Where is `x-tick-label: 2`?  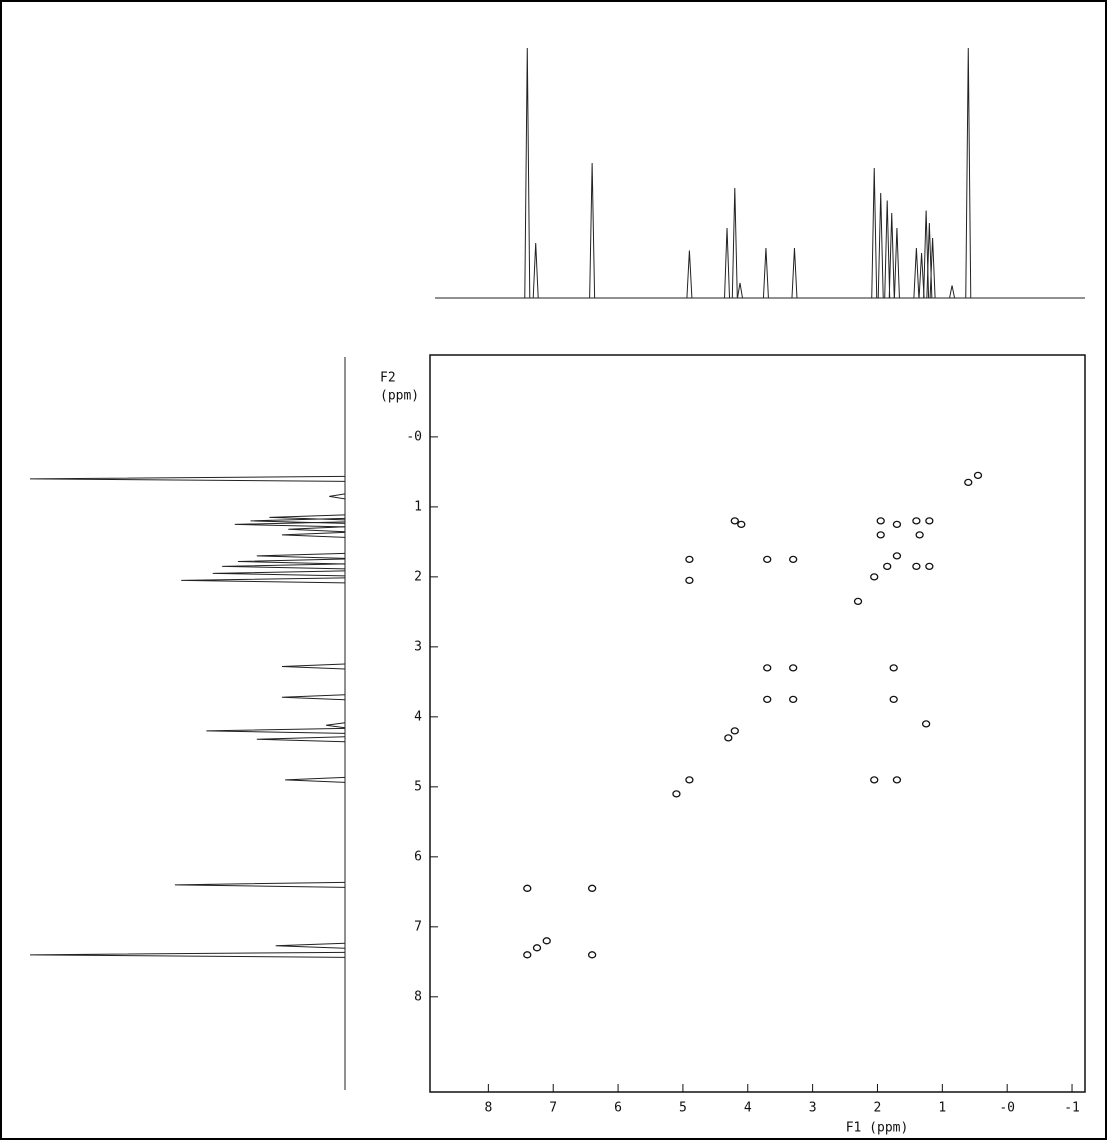
x-tick-label: 2 is located at coordinates (878, 1108).